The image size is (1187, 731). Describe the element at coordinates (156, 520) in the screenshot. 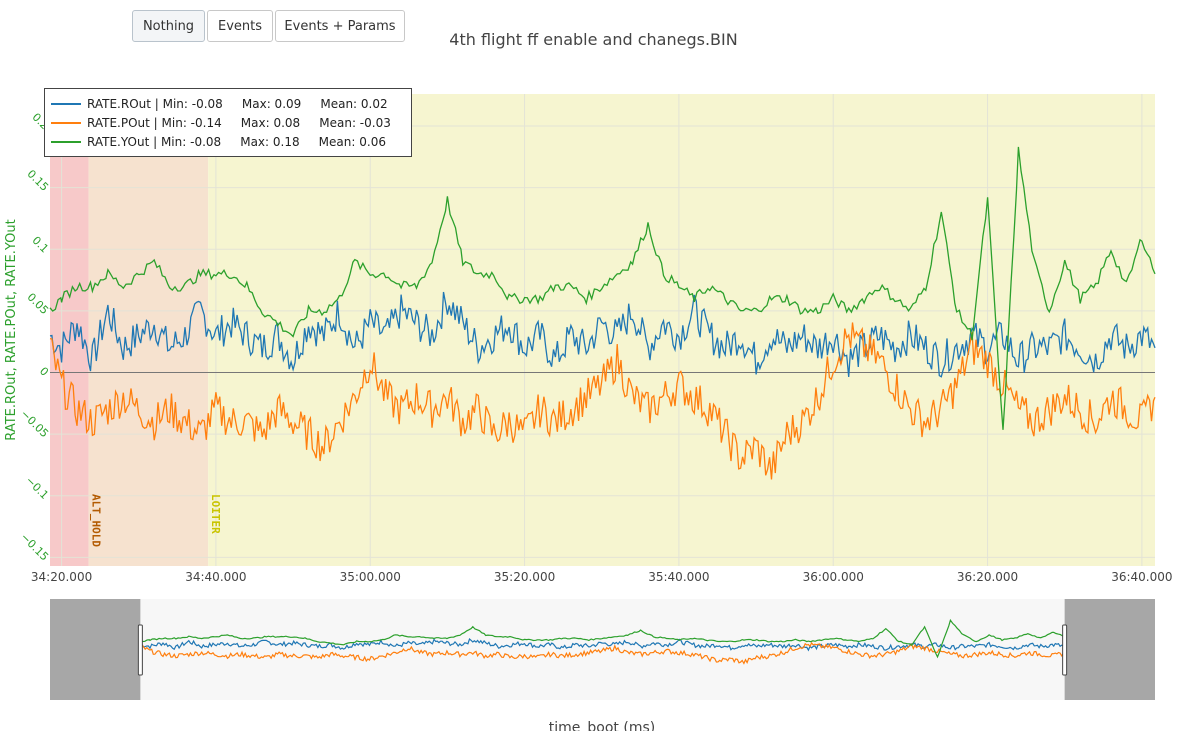

I see `mode-region-labels: ALT_HOLD LOITER` at that location.